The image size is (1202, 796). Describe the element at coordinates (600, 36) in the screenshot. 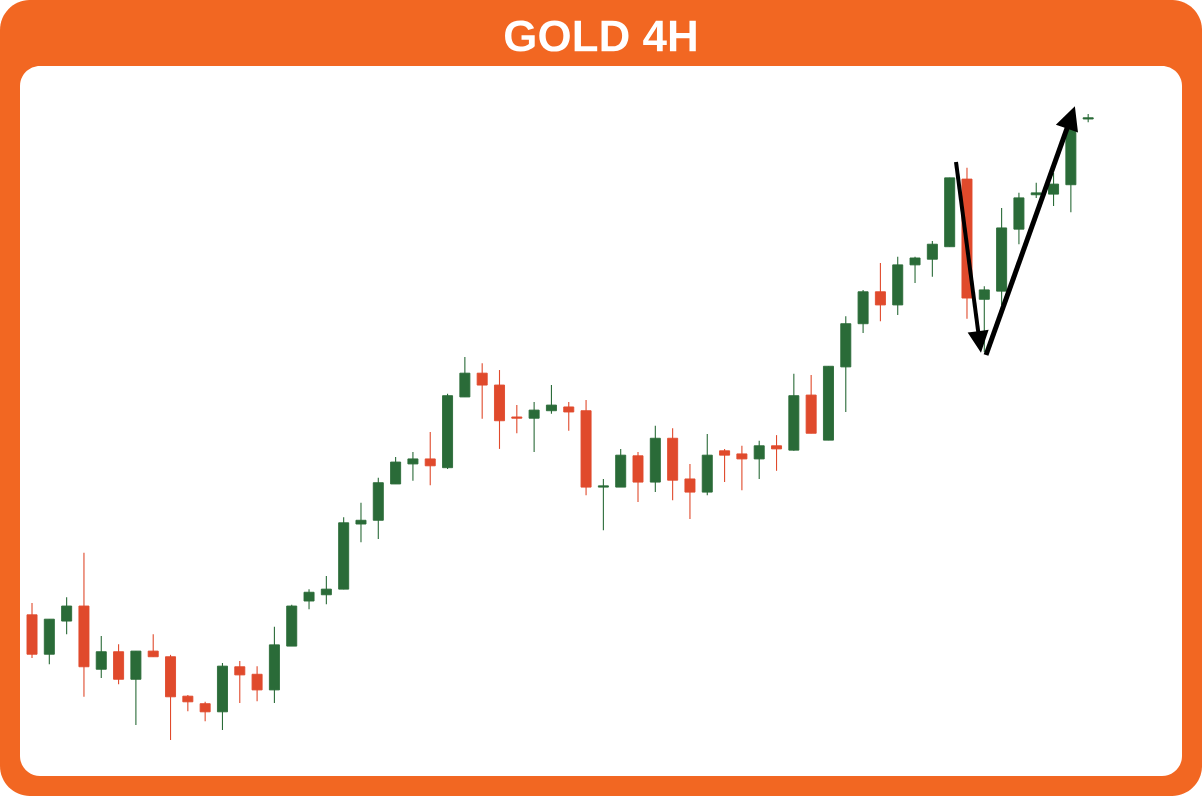

I see `chart-title: GOLD 4H` at that location.